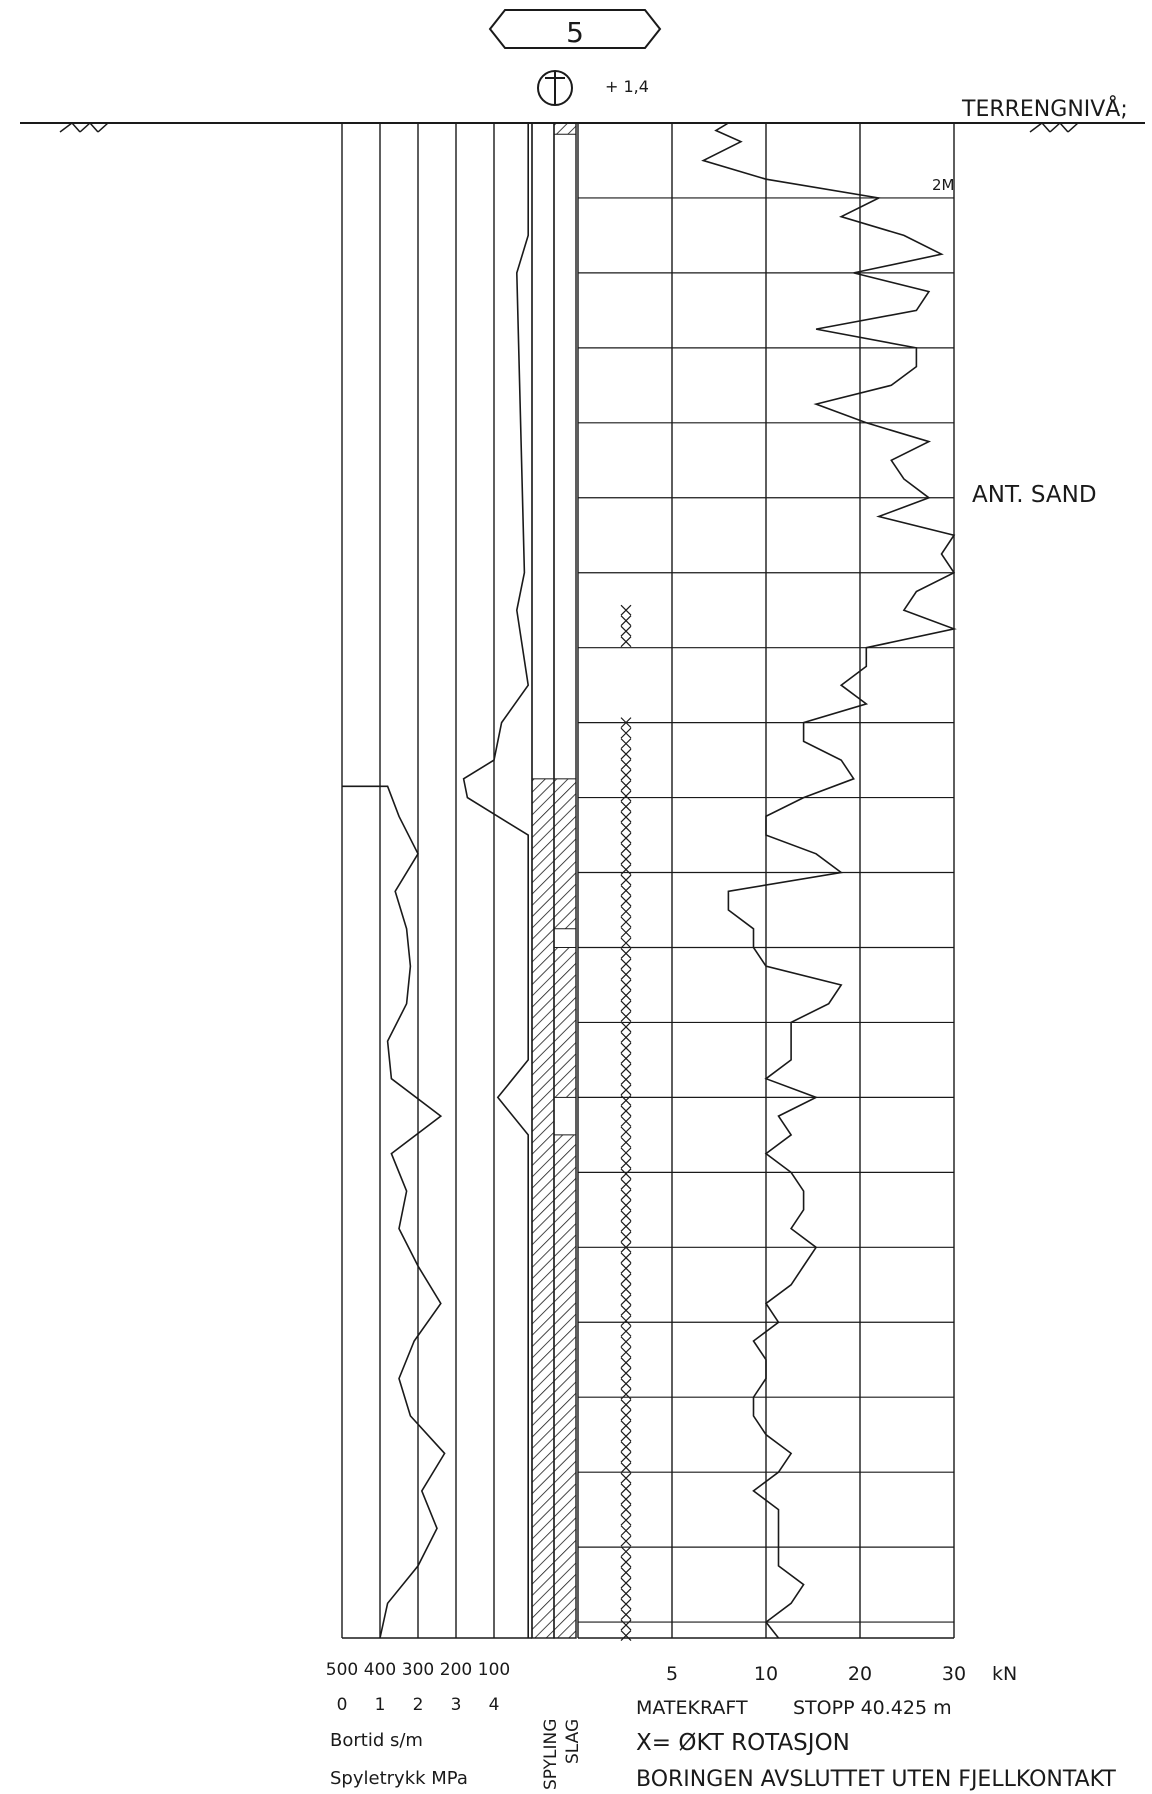 Image resolution: width=1152 pixels, height=1794 pixels. Describe the element at coordinates (84, 127) in the screenshot. I see `terrain-hatch-left` at that location.